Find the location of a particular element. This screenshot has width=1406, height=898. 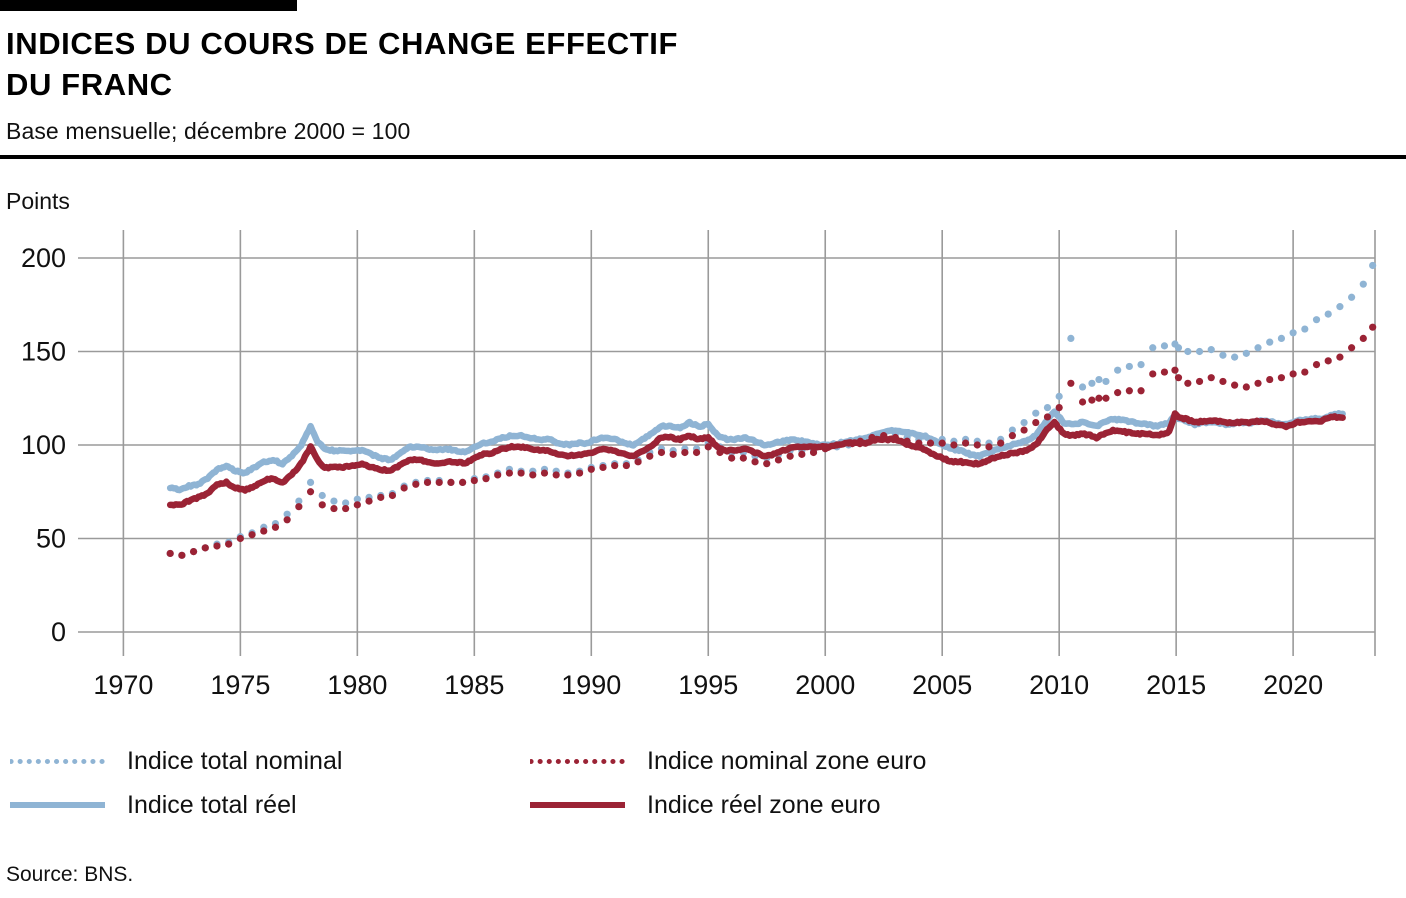

x-tick-label: 1970 is located at coordinates (123, 685).